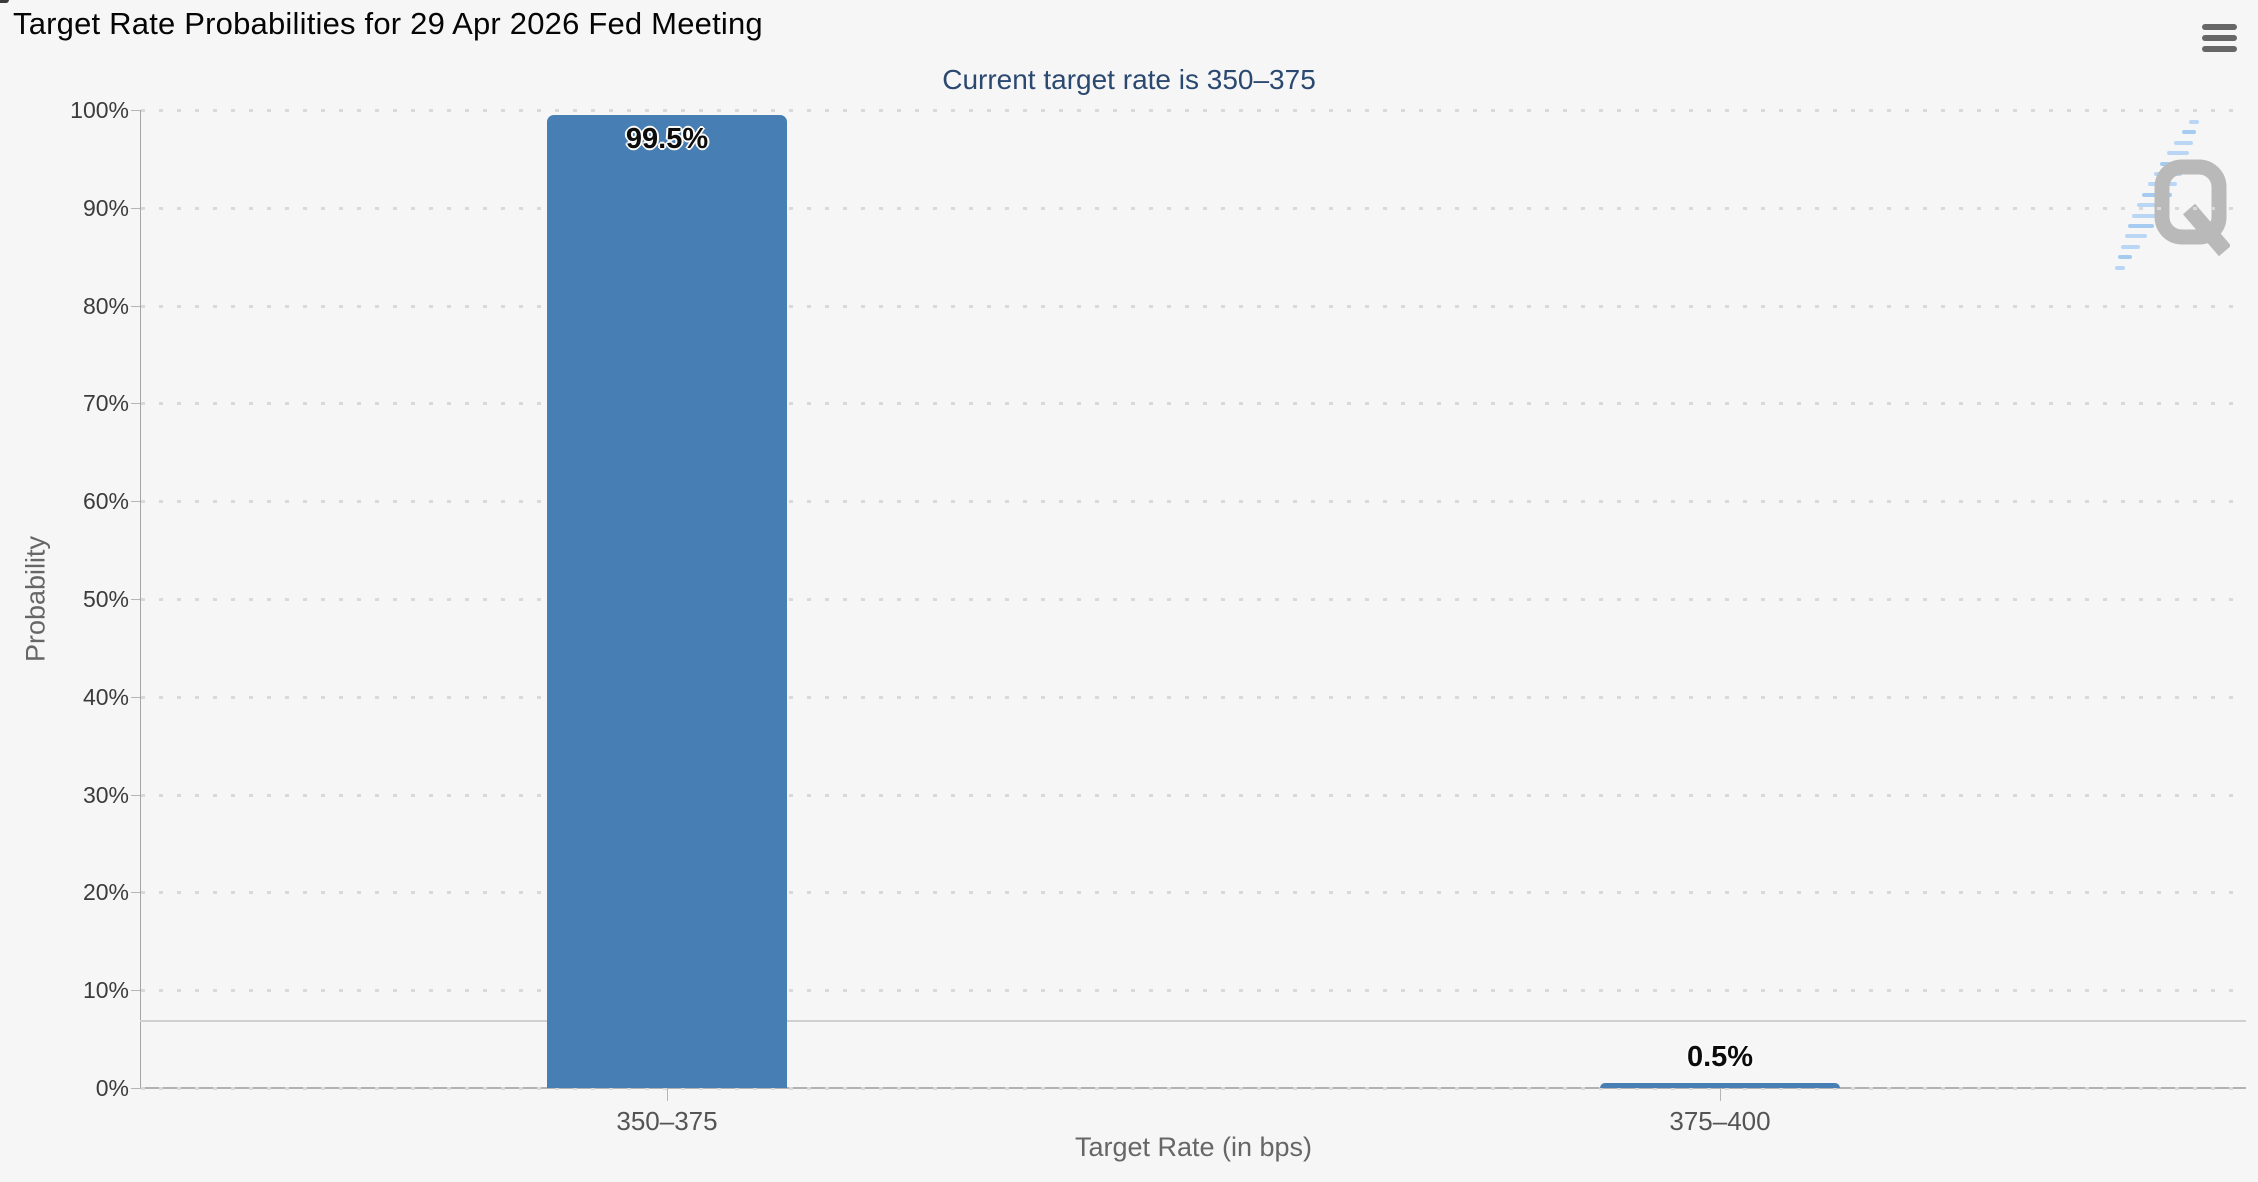  I want to click on y-tick-label: 100%, so click(99, 110).